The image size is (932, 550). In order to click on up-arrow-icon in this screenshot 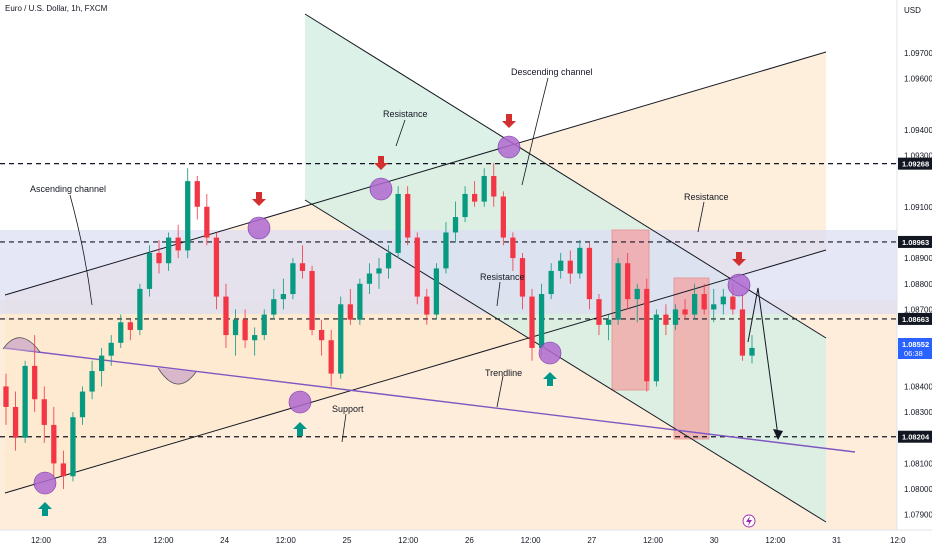, I will do `click(300, 429)`.